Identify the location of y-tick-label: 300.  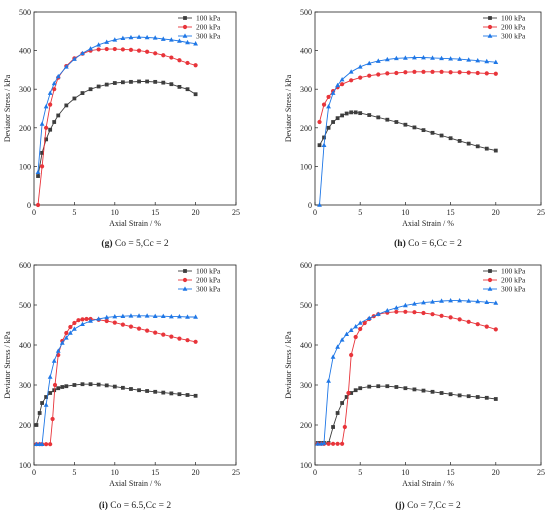
(306, 89).